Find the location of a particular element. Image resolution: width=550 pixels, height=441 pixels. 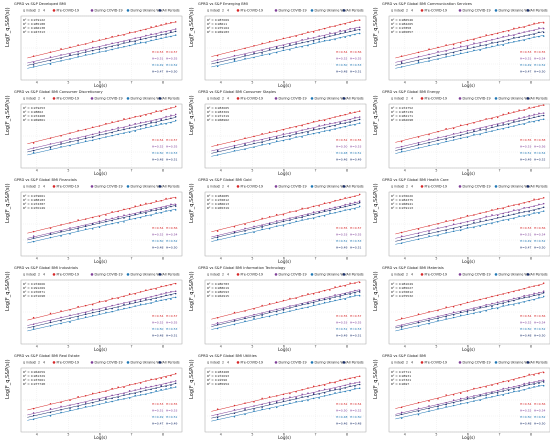

r2-annotation: R² = 0.962098 is located at coordinates (402, 120).